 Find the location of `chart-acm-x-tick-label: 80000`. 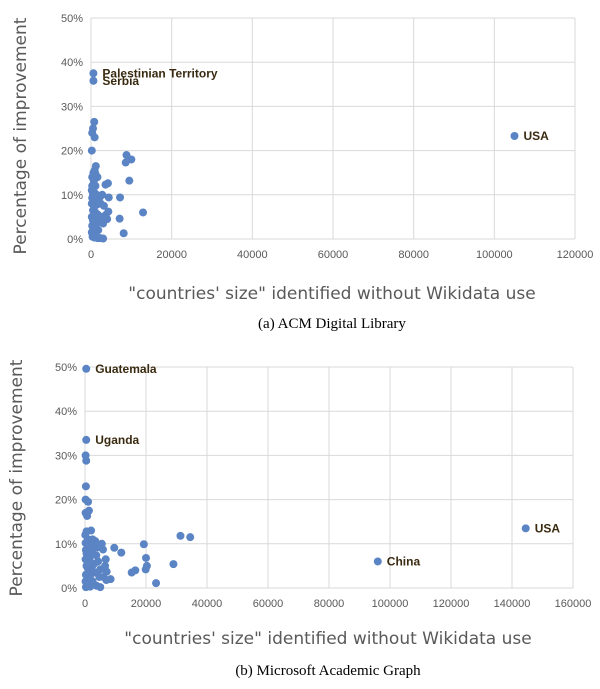

chart-acm-x-tick-label: 80000 is located at coordinates (413, 255).